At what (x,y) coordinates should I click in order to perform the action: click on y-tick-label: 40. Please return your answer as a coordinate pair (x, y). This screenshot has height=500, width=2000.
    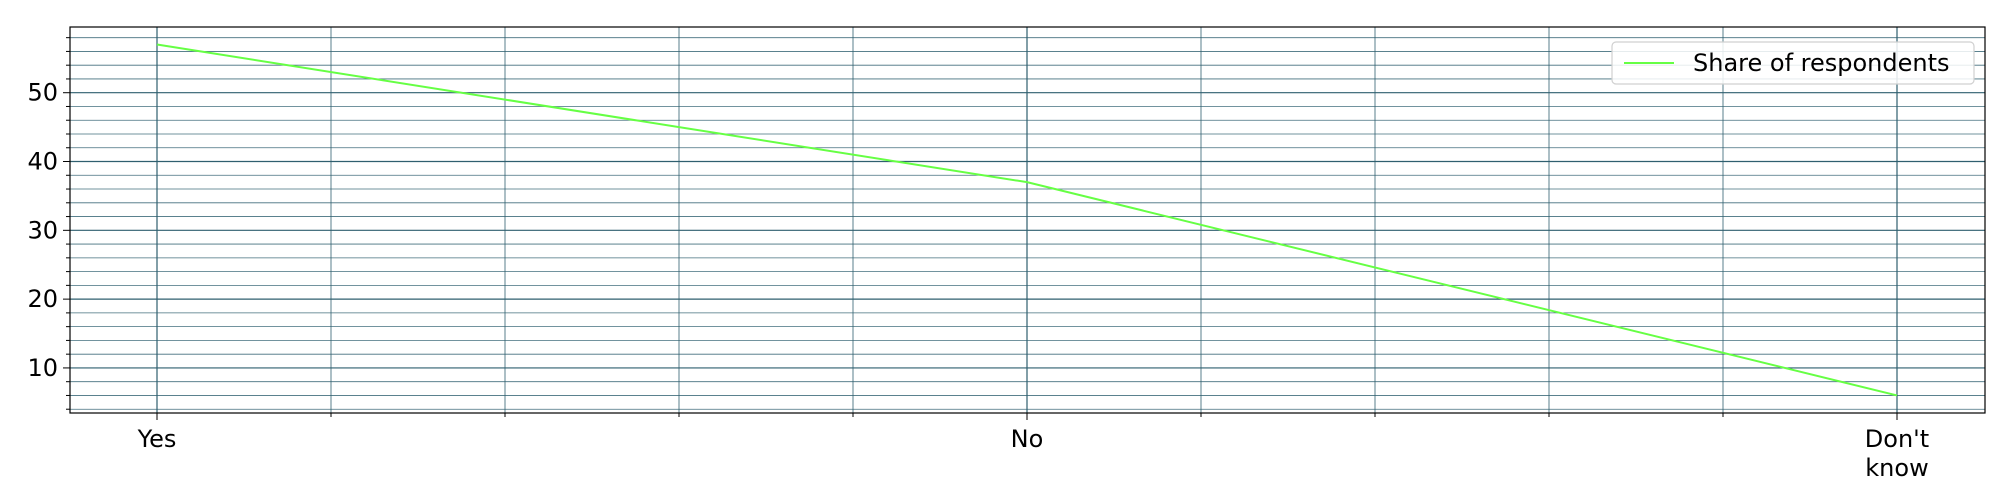
    Looking at the image, I should click on (42, 162).